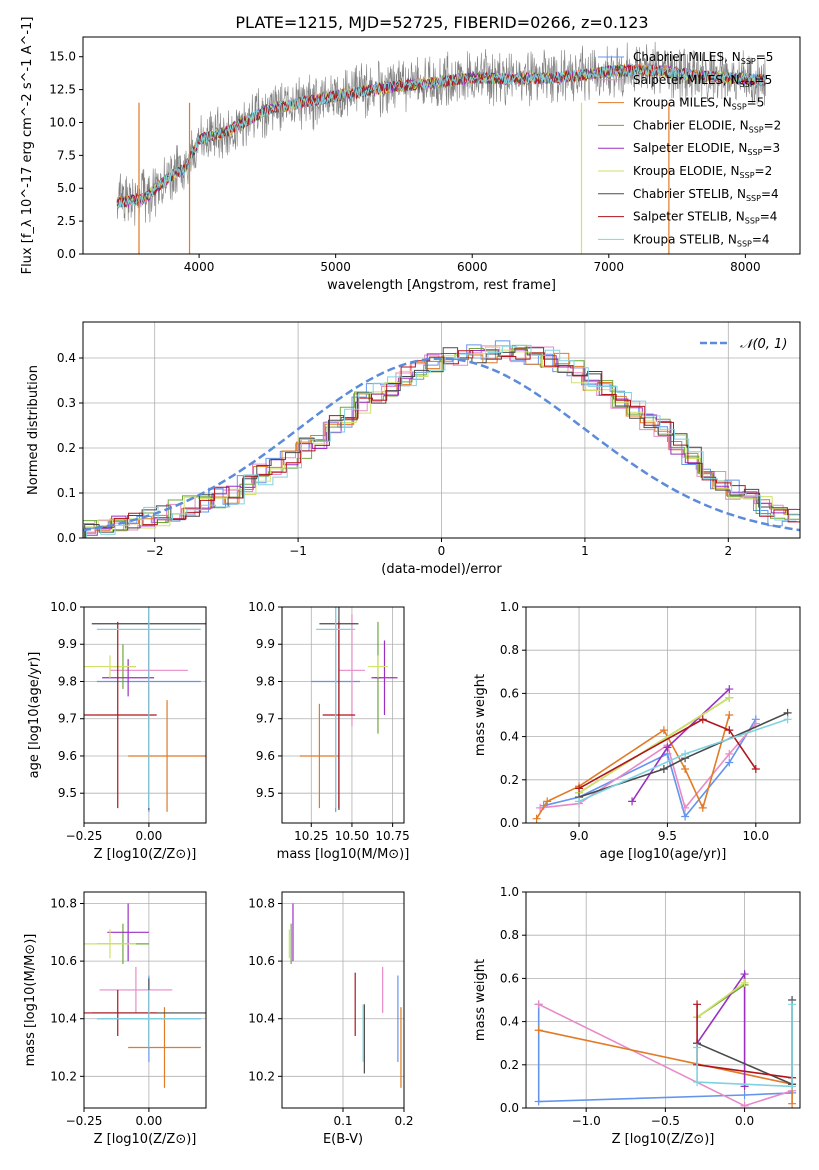 Image resolution: width=819 pixels, height=1170 pixels. What do you see at coordinates (509, 892) in the screenshot?
I see `weight-vs-z-ytick-label: 1.0` at bounding box center [509, 892].